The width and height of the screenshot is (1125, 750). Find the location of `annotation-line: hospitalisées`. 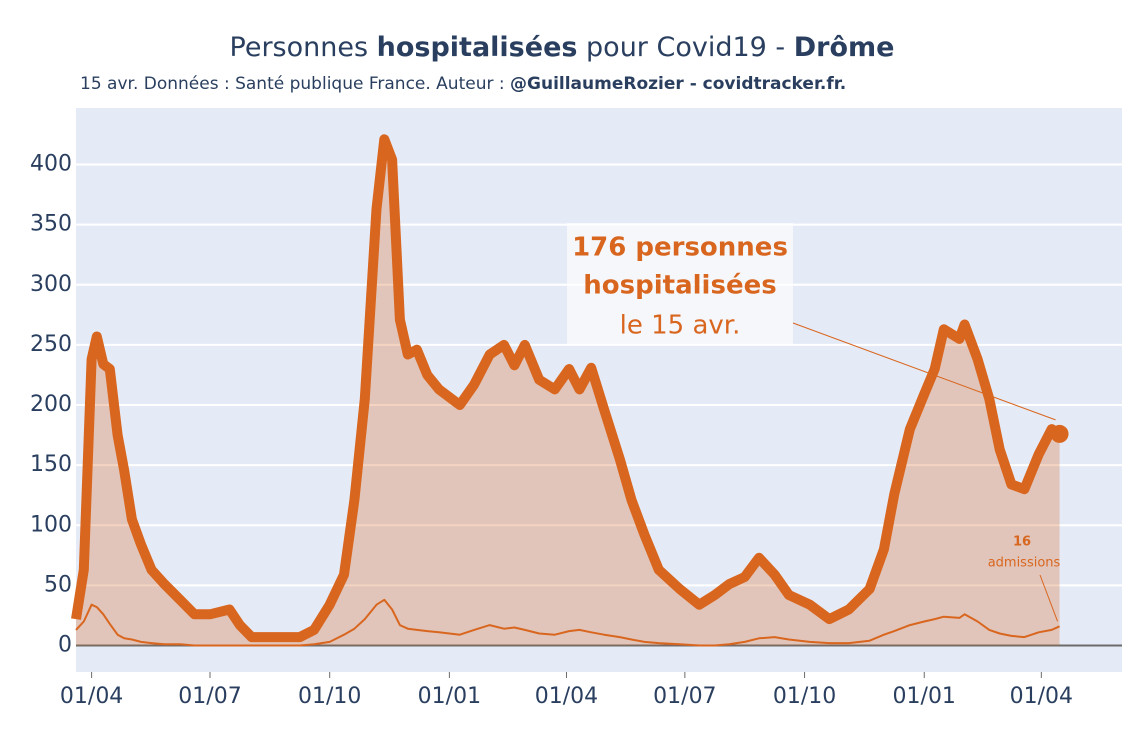

annotation-line: hospitalisées is located at coordinates (679, 286).